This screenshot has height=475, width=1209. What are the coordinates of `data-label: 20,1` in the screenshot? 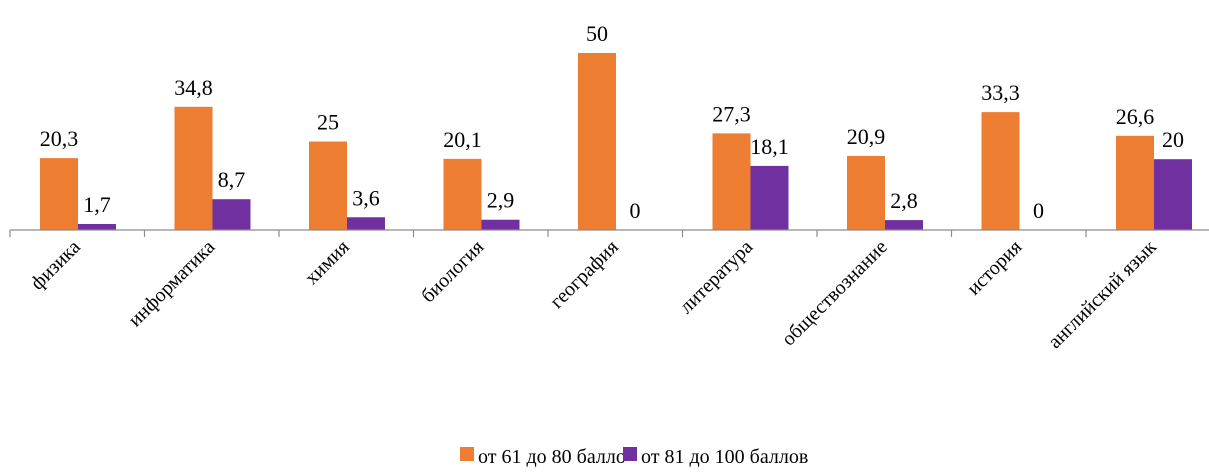 It's located at (462, 139).